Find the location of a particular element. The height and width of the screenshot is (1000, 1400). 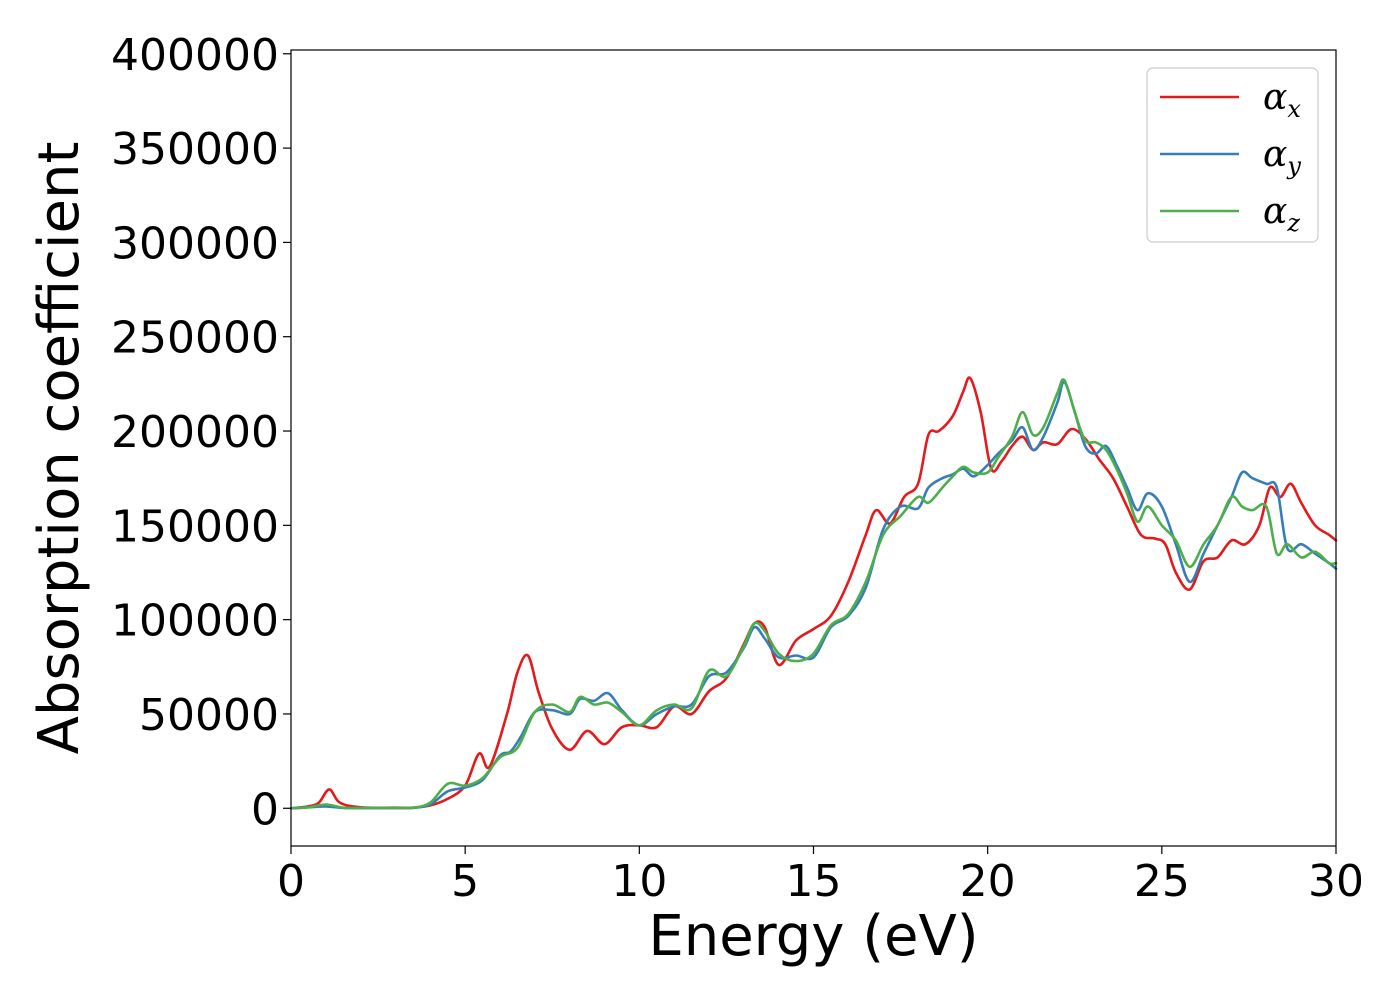

x-tick-label: 25 is located at coordinates (1162, 881).